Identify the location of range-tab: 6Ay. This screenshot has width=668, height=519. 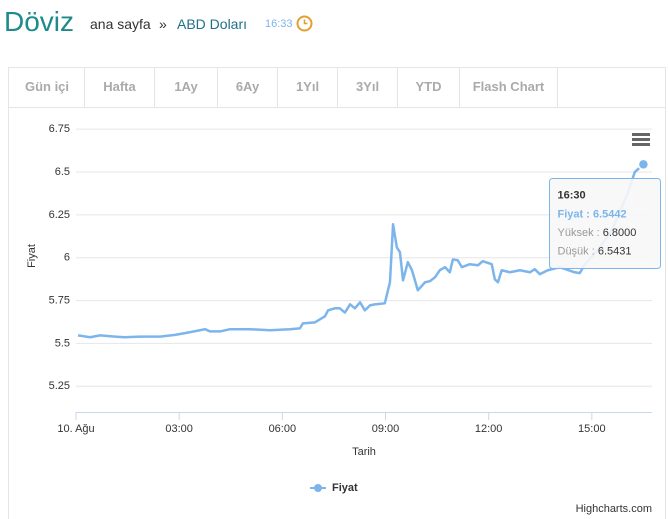
(248, 87).